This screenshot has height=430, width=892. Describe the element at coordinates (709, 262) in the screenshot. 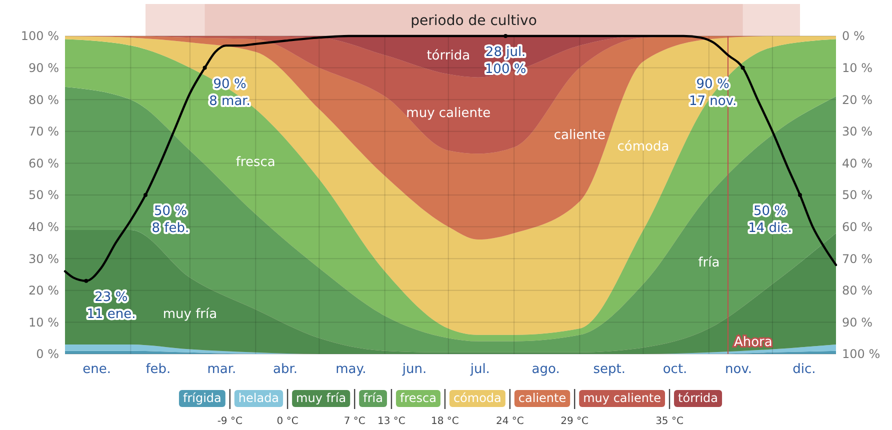

I see `series-label: fría` at that location.